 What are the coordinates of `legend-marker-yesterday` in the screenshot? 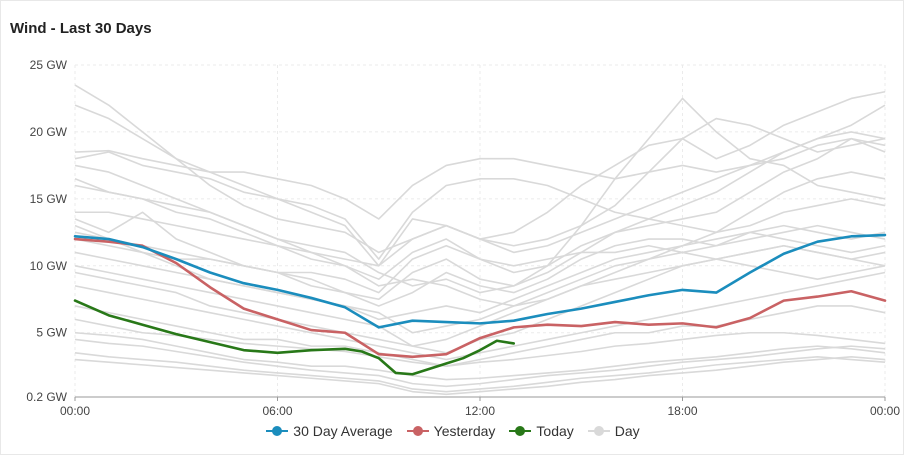 It's located at (417, 431).